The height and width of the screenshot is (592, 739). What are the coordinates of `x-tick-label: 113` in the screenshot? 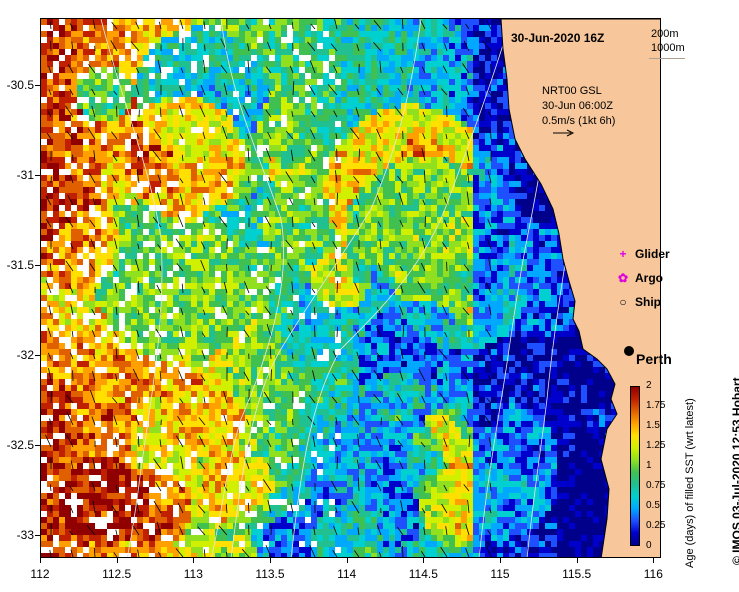 It's located at (193, 574).